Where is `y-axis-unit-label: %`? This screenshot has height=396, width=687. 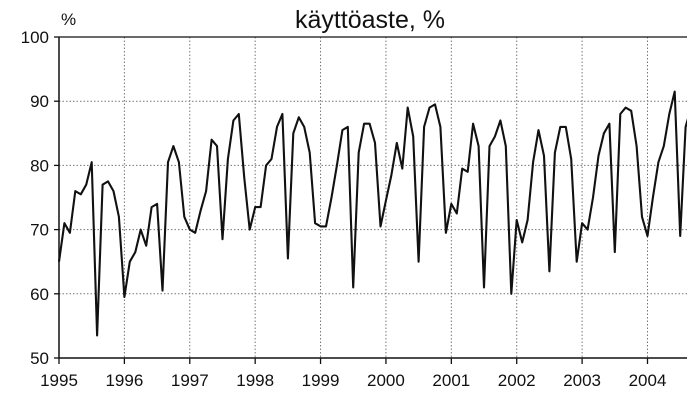 y-axis-unit-label: % is located at coordinates (68, 19).